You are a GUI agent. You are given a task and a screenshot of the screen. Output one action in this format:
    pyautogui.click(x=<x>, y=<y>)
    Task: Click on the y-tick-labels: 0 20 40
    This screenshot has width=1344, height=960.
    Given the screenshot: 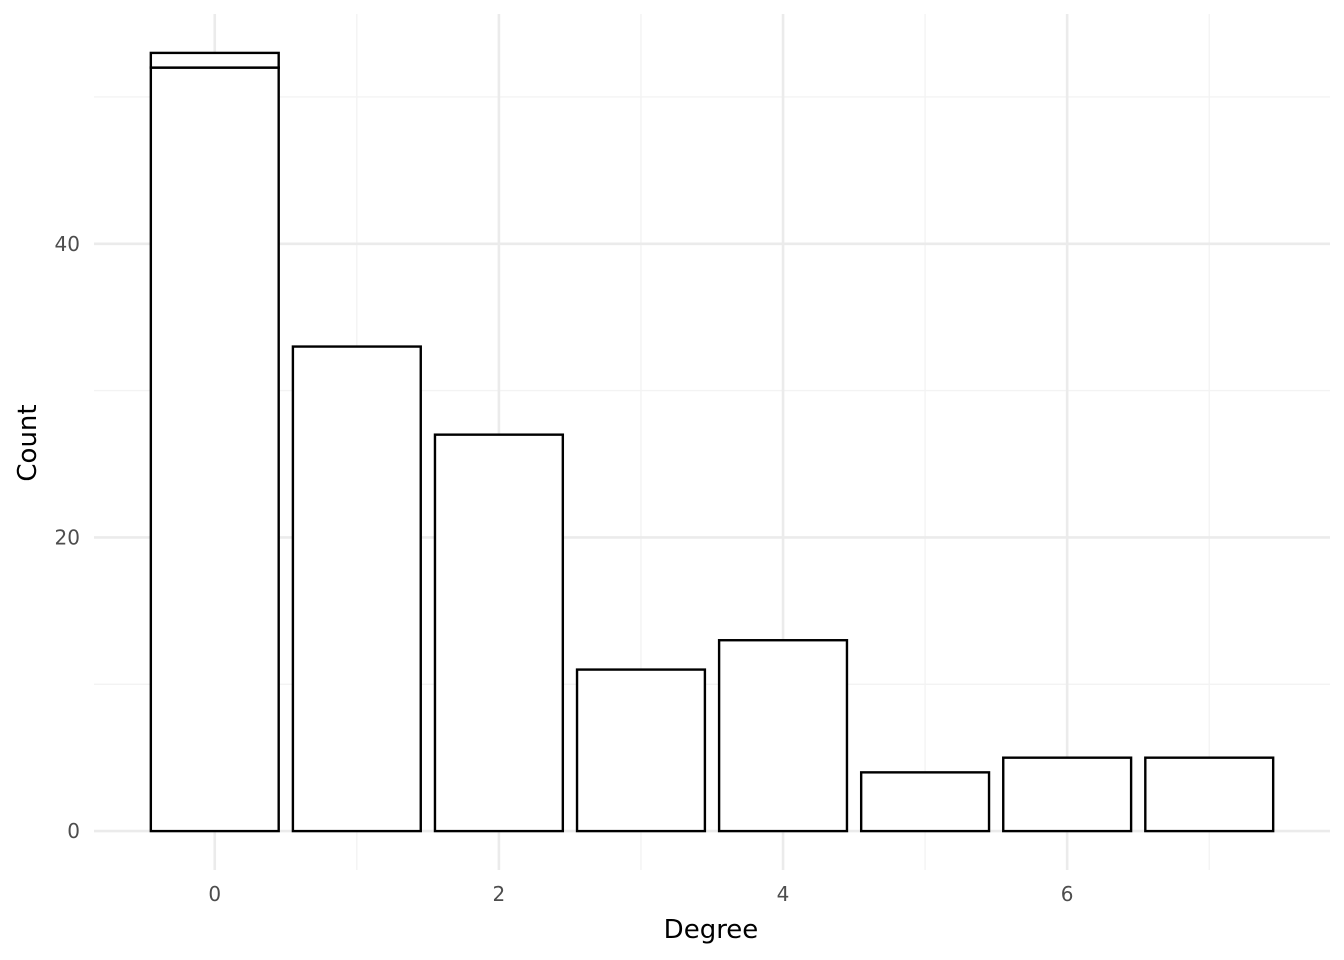 What is the action you would take?
    pyautogui.click(x=67, y=537)
    